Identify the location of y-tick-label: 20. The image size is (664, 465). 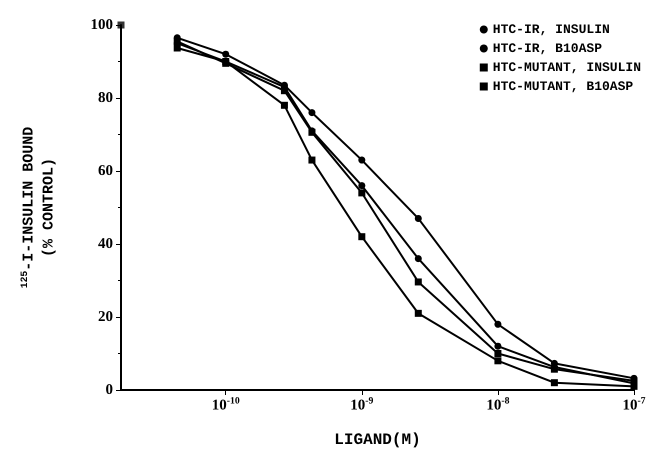
(105, 317).